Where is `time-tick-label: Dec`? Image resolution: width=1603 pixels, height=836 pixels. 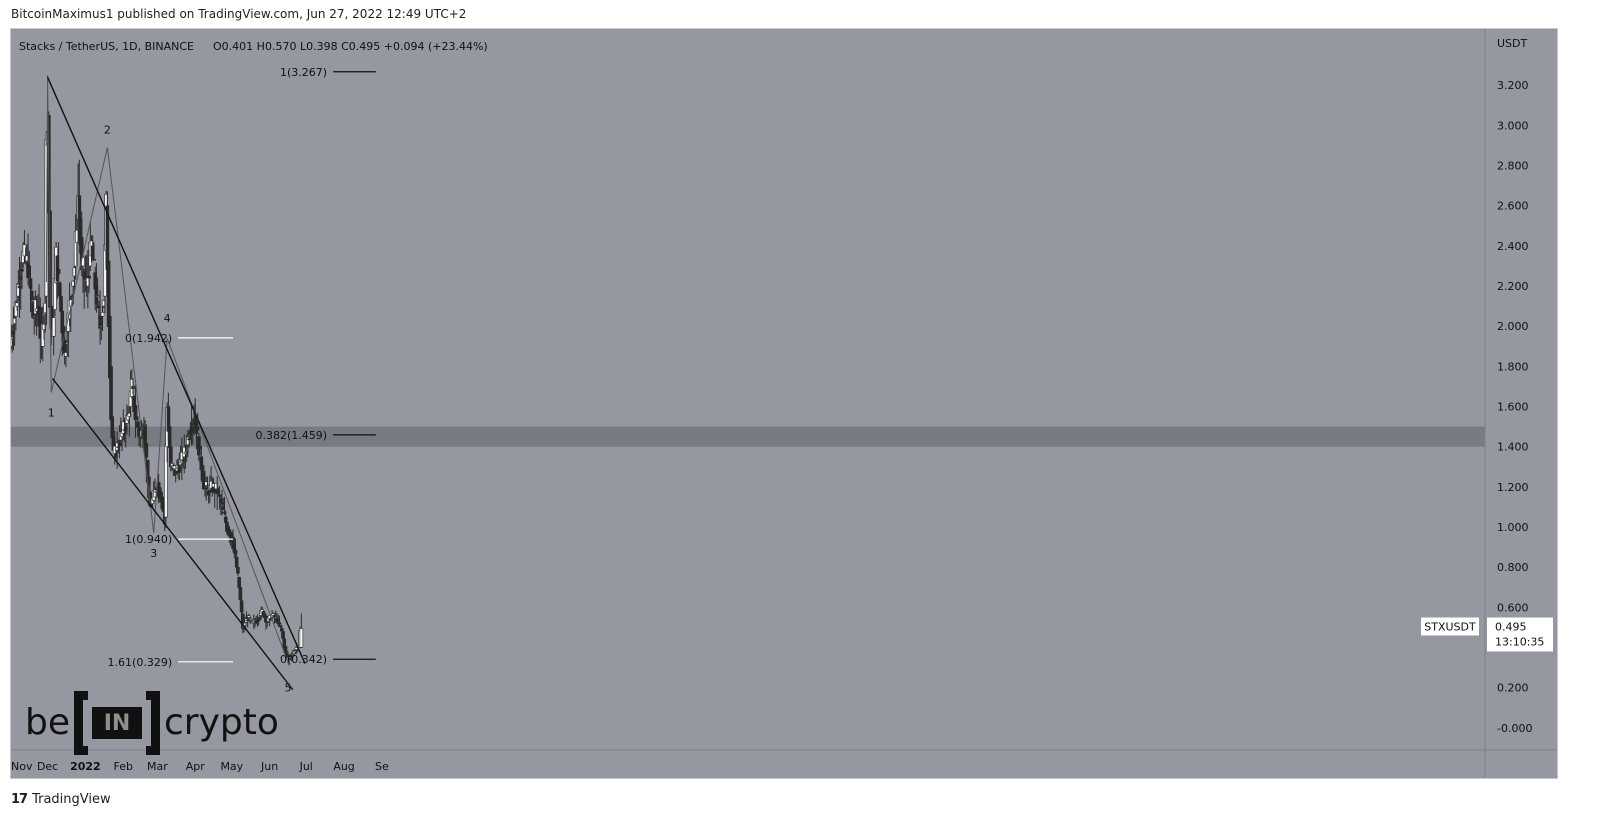 time-tick-label: Dec is located at coordinates (47, 766).